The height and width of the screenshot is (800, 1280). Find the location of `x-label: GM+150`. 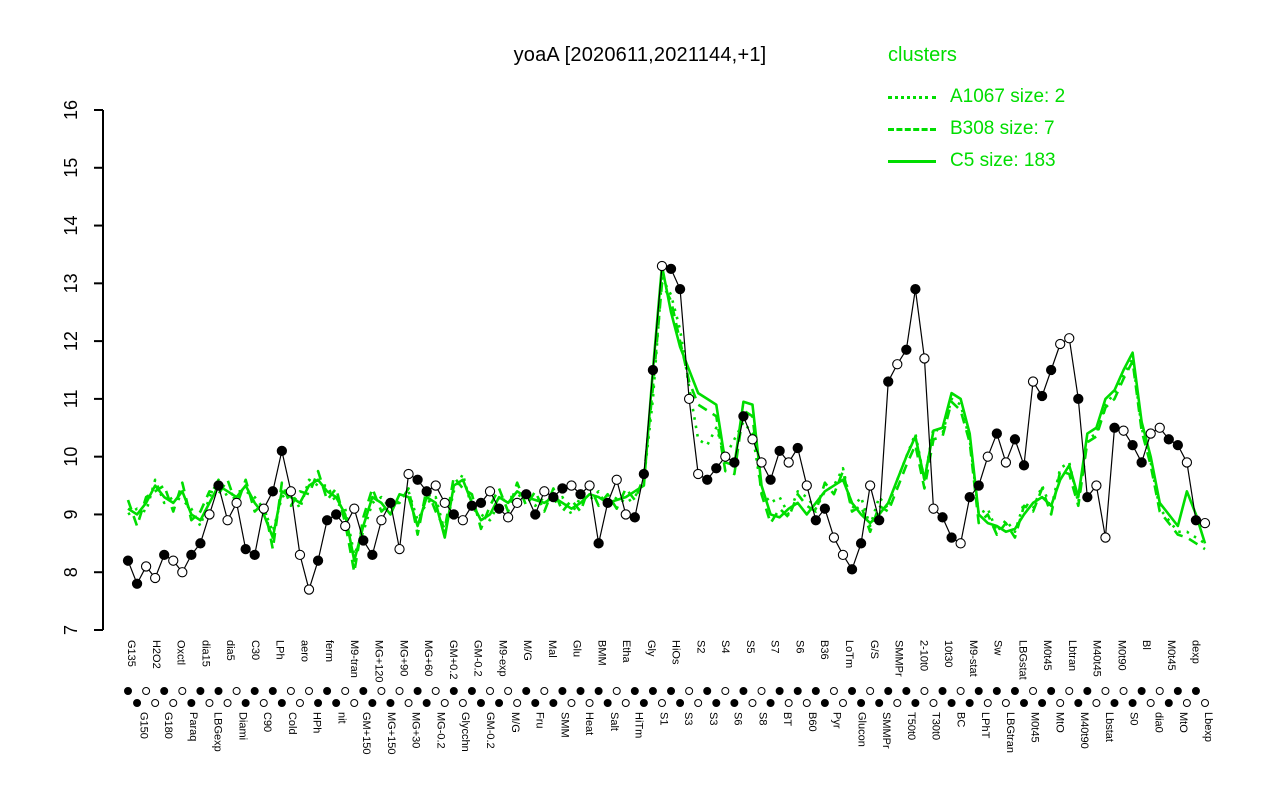

x-label: GM+150 is located at coordinates (366, 733).